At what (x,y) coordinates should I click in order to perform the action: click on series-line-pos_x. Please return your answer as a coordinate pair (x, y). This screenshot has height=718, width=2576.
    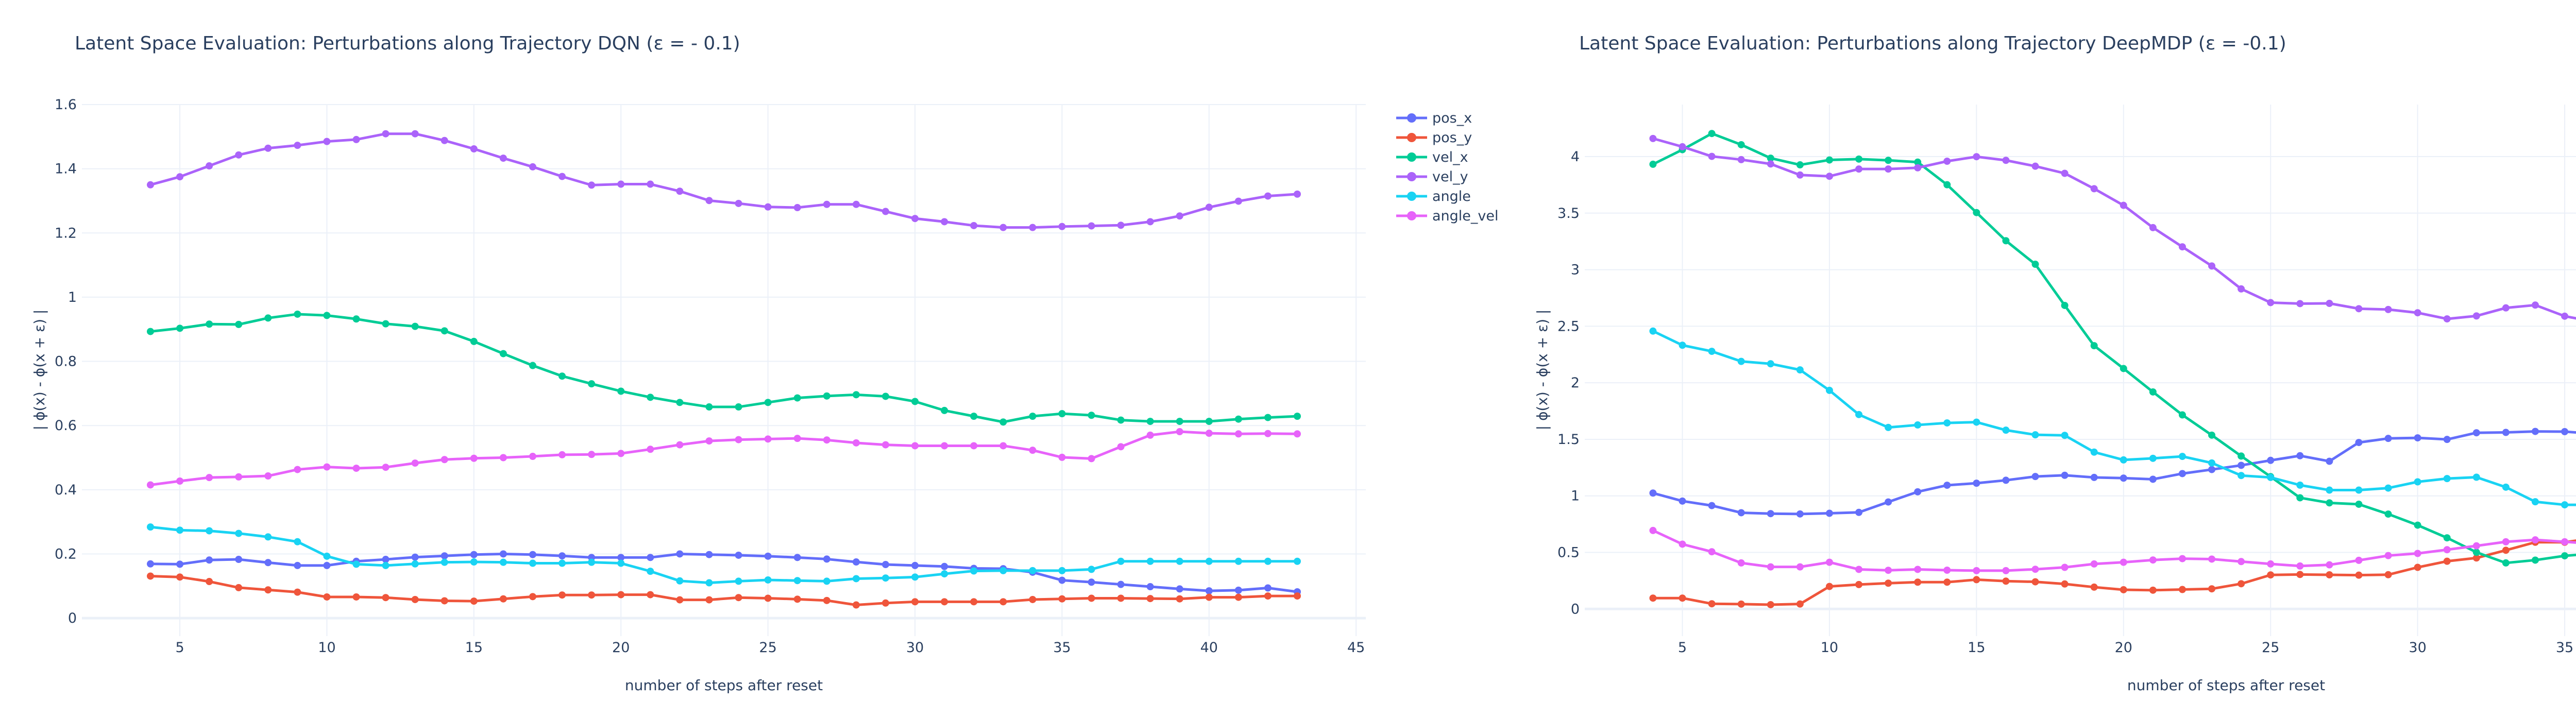
    Looking at the image, I should click on (724, 572).